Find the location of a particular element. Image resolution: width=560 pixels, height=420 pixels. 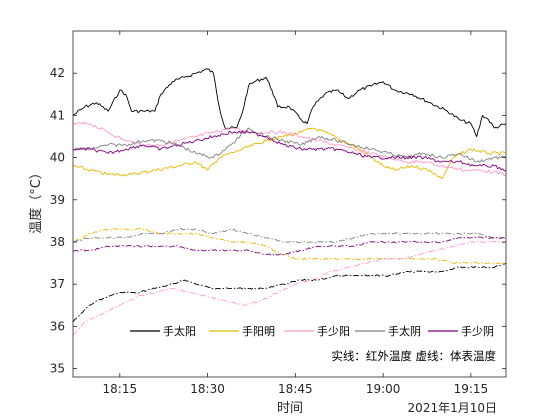

infrared-series-taiyang is located at coordinates (289, 102).